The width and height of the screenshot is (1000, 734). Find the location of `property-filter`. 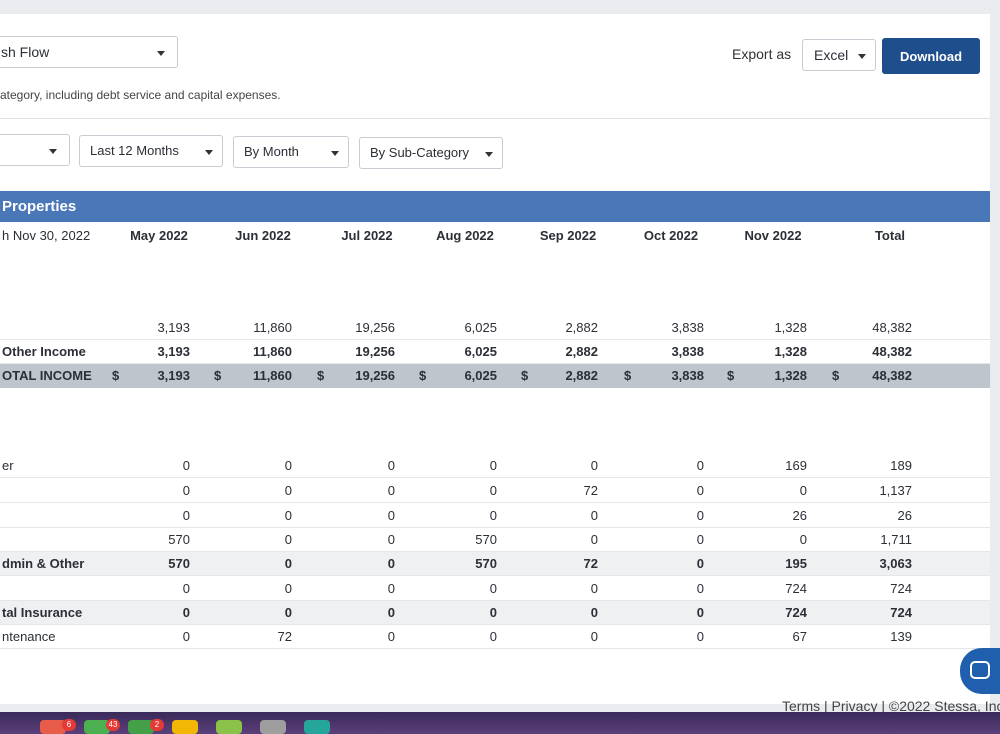

property-filter is located at coordinates (35, 150).